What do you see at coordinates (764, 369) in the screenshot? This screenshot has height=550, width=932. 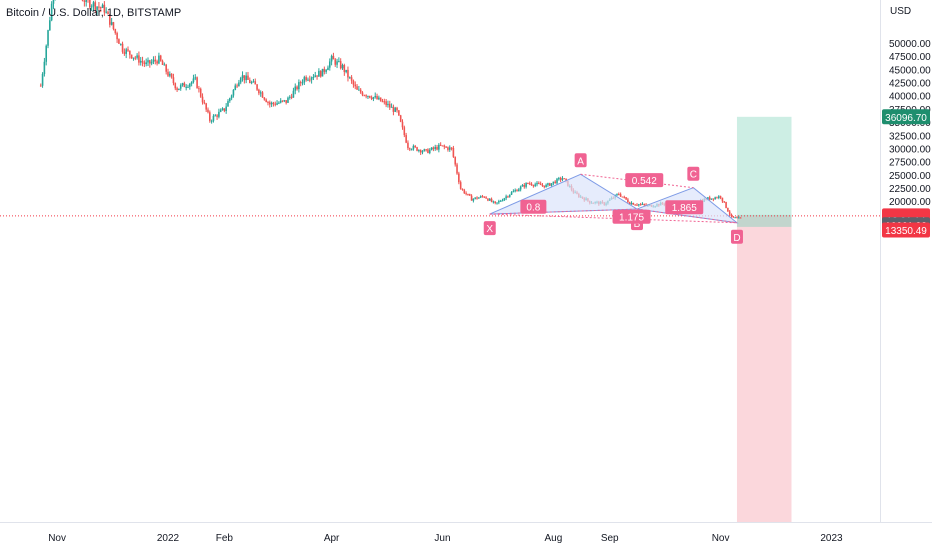 I see `position-stop-zone` at bounding box center [764, 369].